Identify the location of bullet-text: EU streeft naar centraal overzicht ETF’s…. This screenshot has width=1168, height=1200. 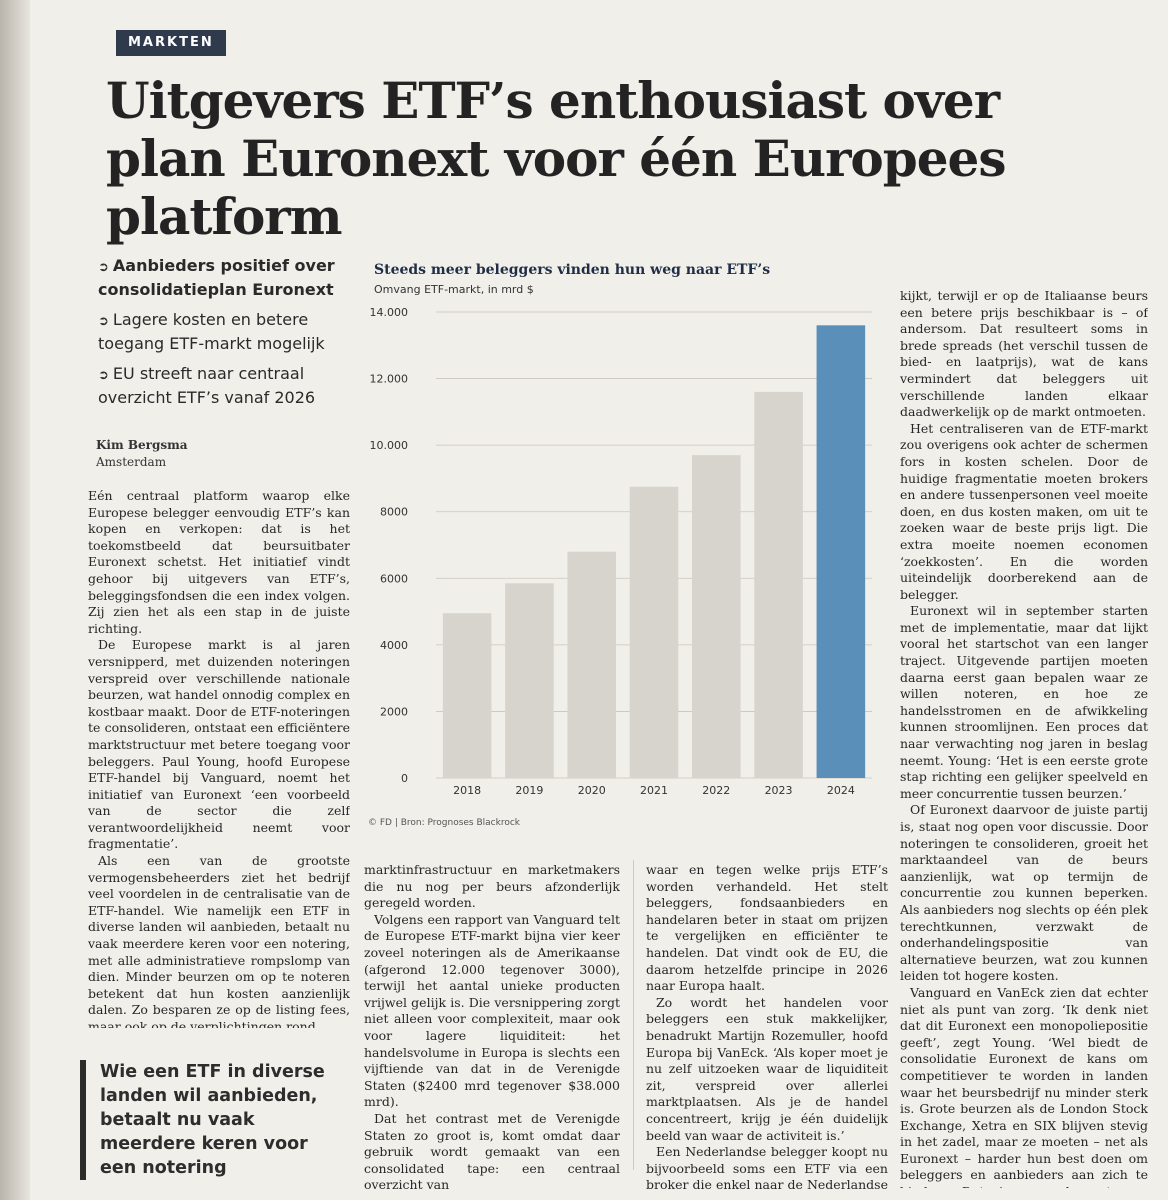
(207, 385).